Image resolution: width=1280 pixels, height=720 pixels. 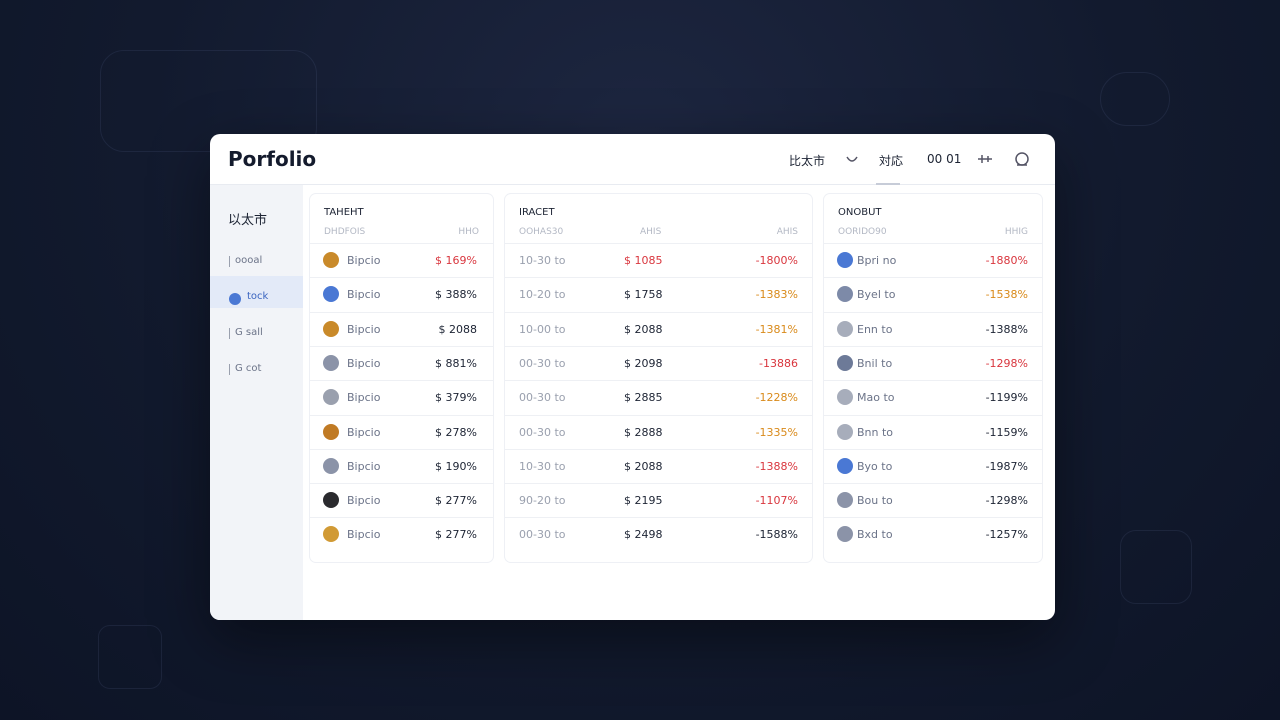 What do you see at coordinates (944, 159) in the screenshot?
I see `nav-item: 00 01` at bounding box center [944, 159].